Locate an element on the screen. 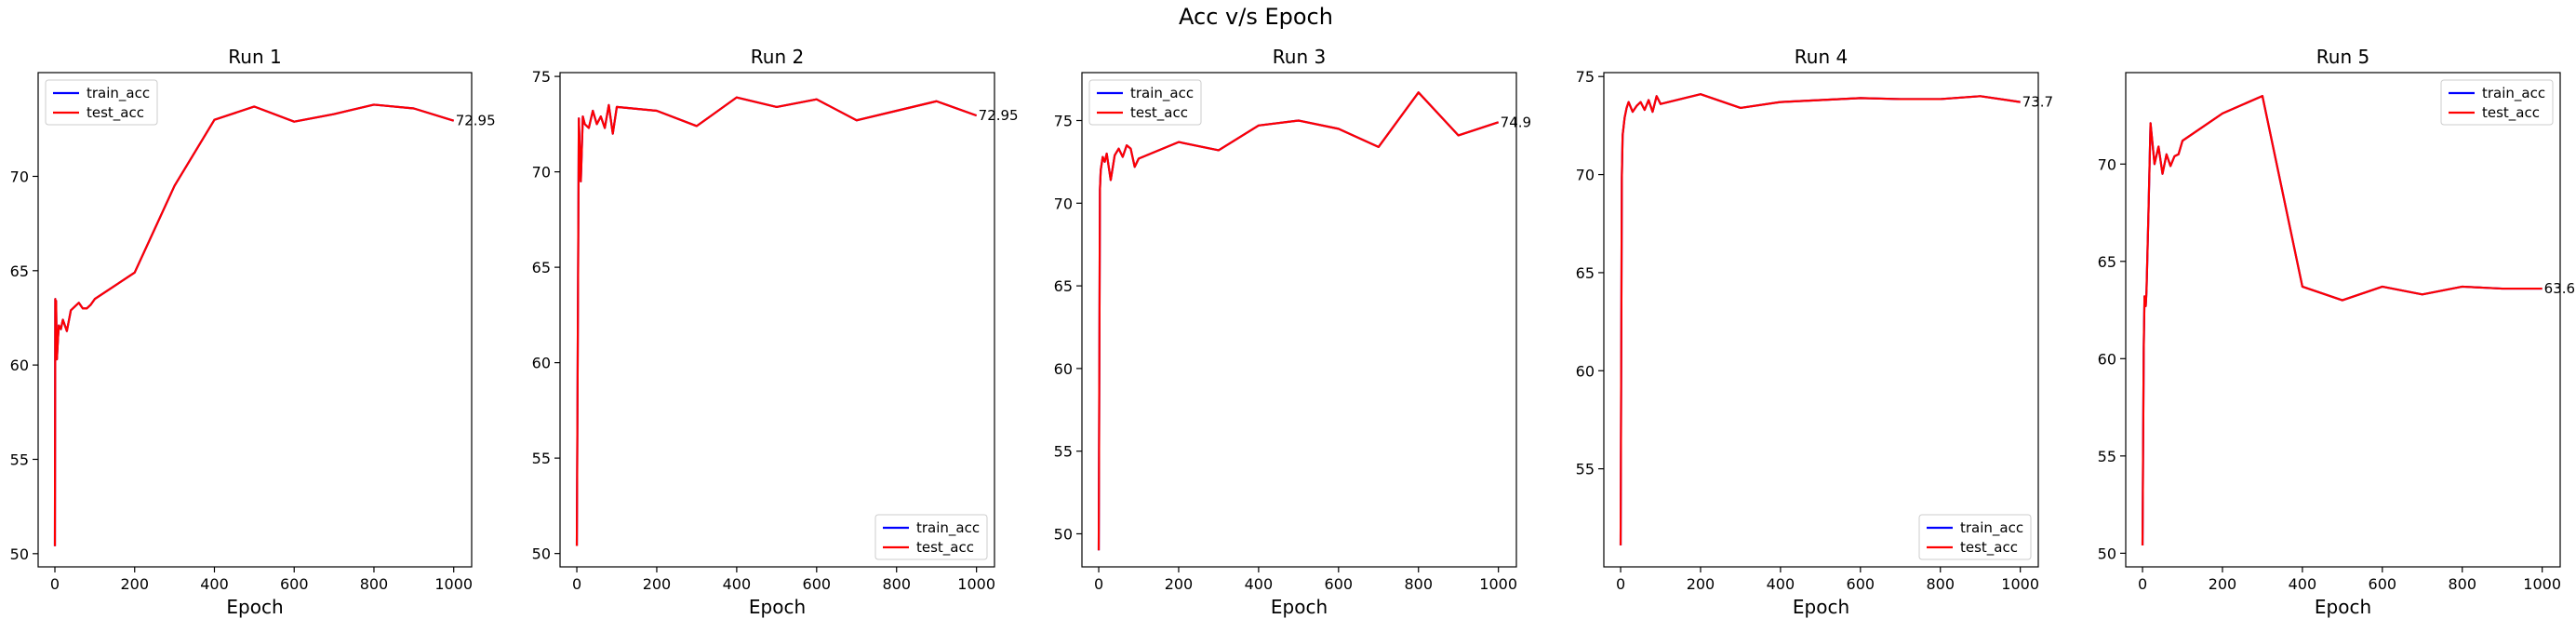 This screenshot has height=619, width=2576. final-value-label: 73.7 is located at coordinates (2037, 102).